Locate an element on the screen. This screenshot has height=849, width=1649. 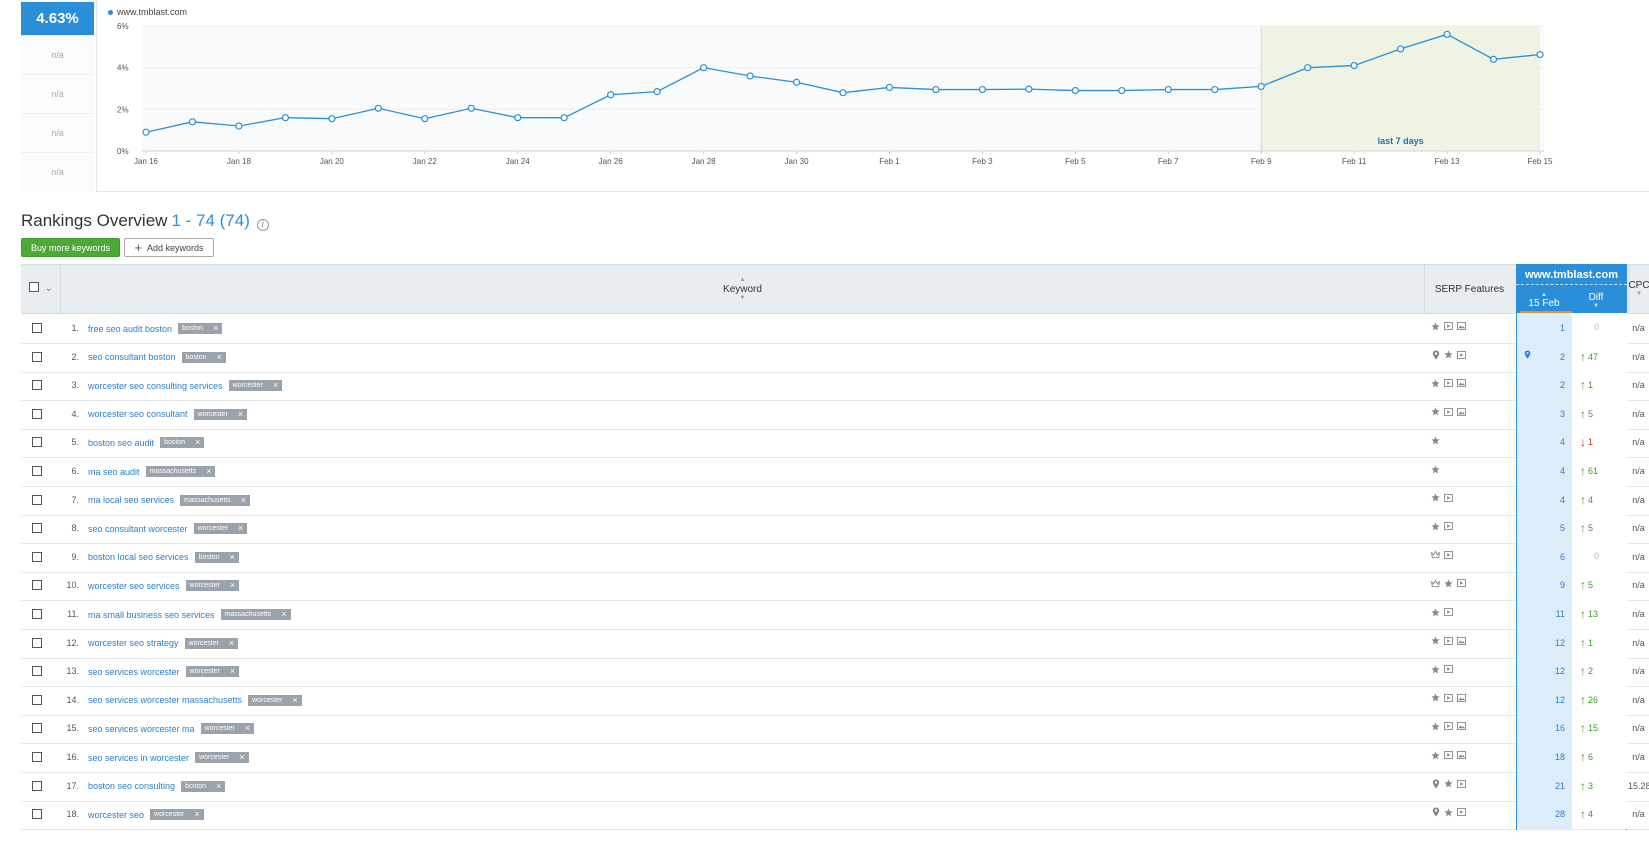
diff-column-header: Diff ▼ is located at coordinates (1596, 300).